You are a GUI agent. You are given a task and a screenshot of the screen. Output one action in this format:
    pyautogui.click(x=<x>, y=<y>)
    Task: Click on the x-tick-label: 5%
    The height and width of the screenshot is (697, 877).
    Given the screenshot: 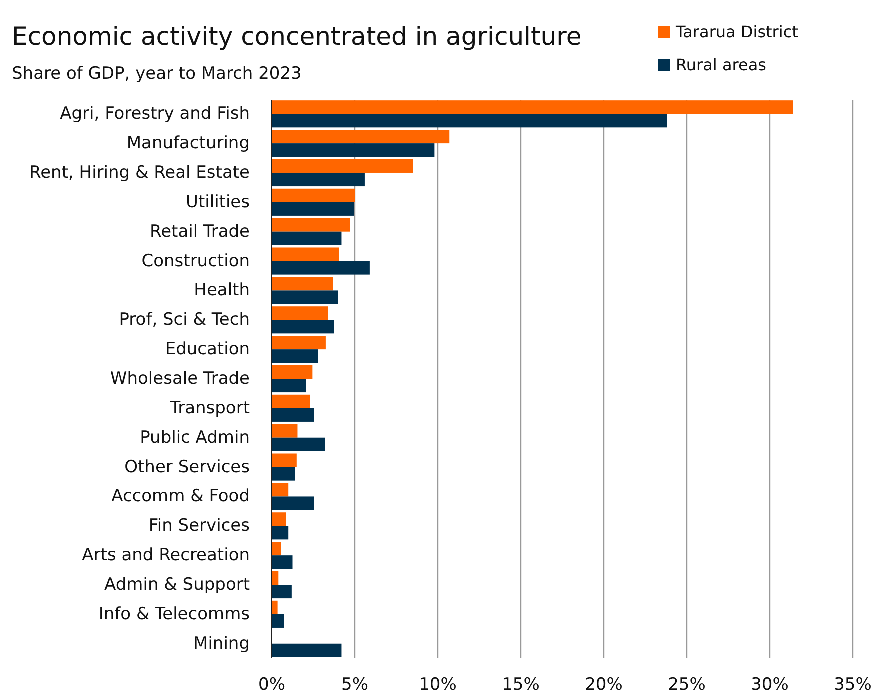 What is the action you would take?
    pyautogui.click(x=355, y=685)
    